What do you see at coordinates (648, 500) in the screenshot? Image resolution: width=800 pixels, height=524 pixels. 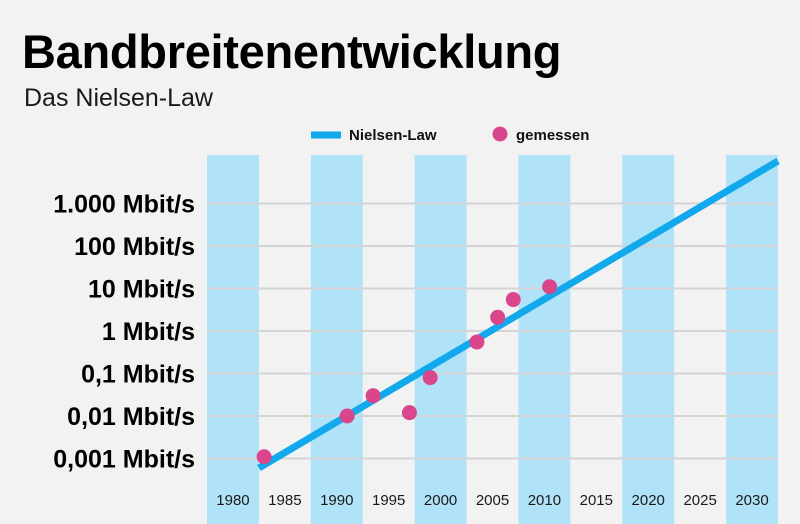 I see `x-tick-label: 2020` at bounding box center [648, 500].